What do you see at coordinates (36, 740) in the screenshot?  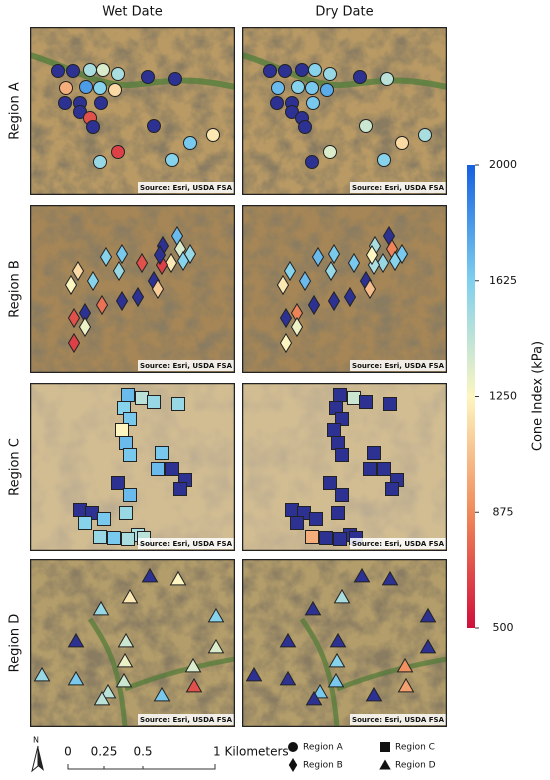 I see `north-label: N` at bounding box center [36, 740].